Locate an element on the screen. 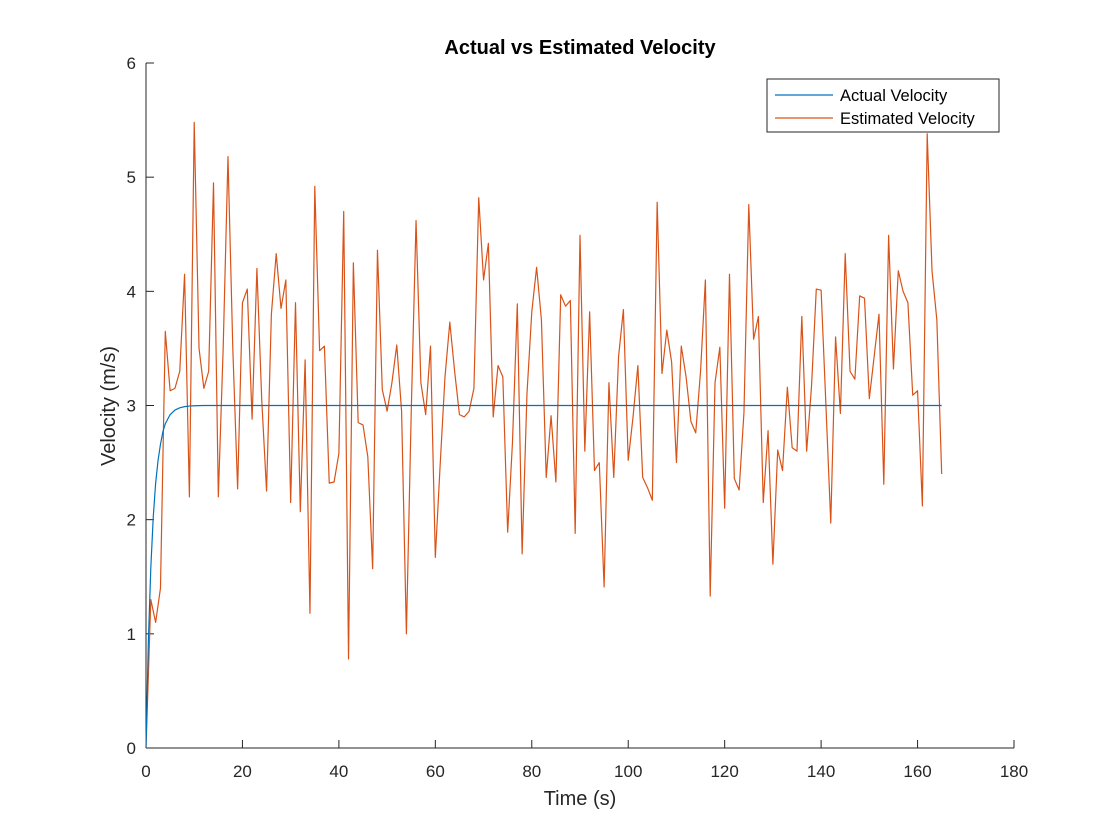  y-tick-label: 5 is located at coordinates (131, 177).